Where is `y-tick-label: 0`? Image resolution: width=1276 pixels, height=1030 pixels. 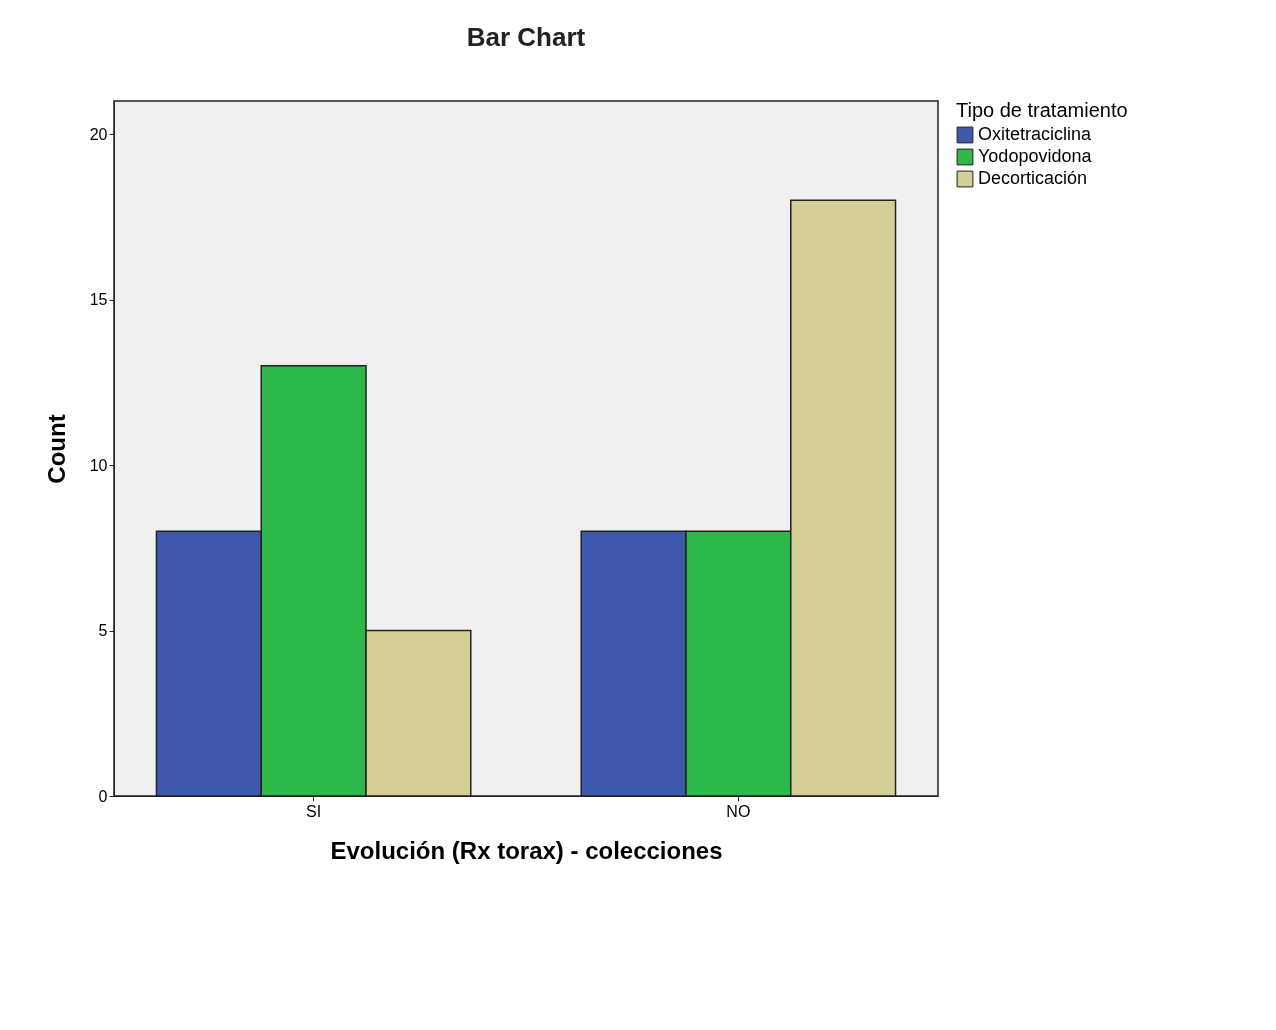 y-tick-label: 0 is located at coordinates (103, 796).